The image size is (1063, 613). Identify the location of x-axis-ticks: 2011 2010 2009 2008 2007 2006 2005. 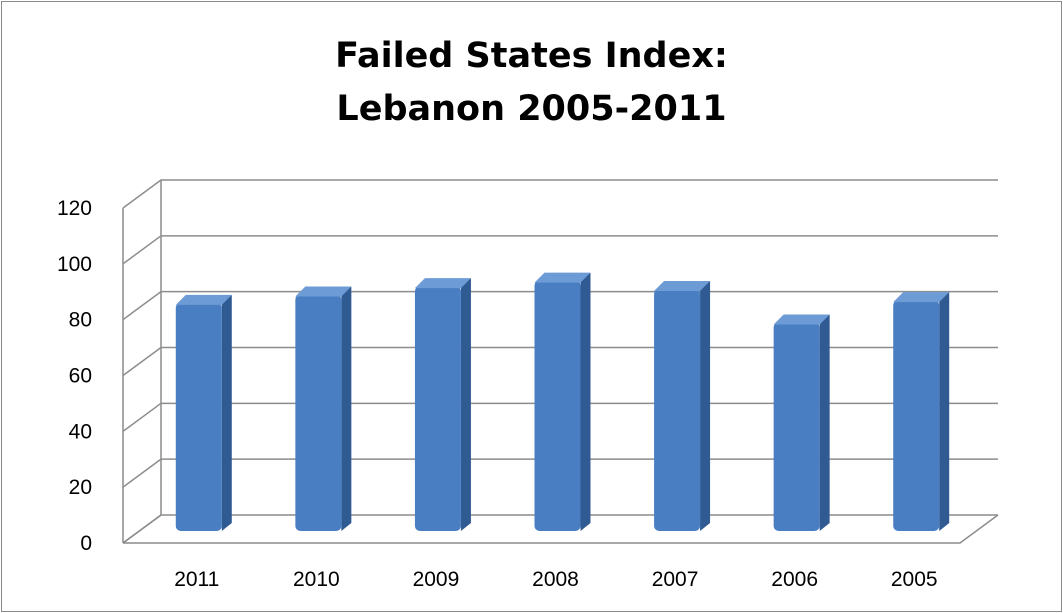
(555, 579).